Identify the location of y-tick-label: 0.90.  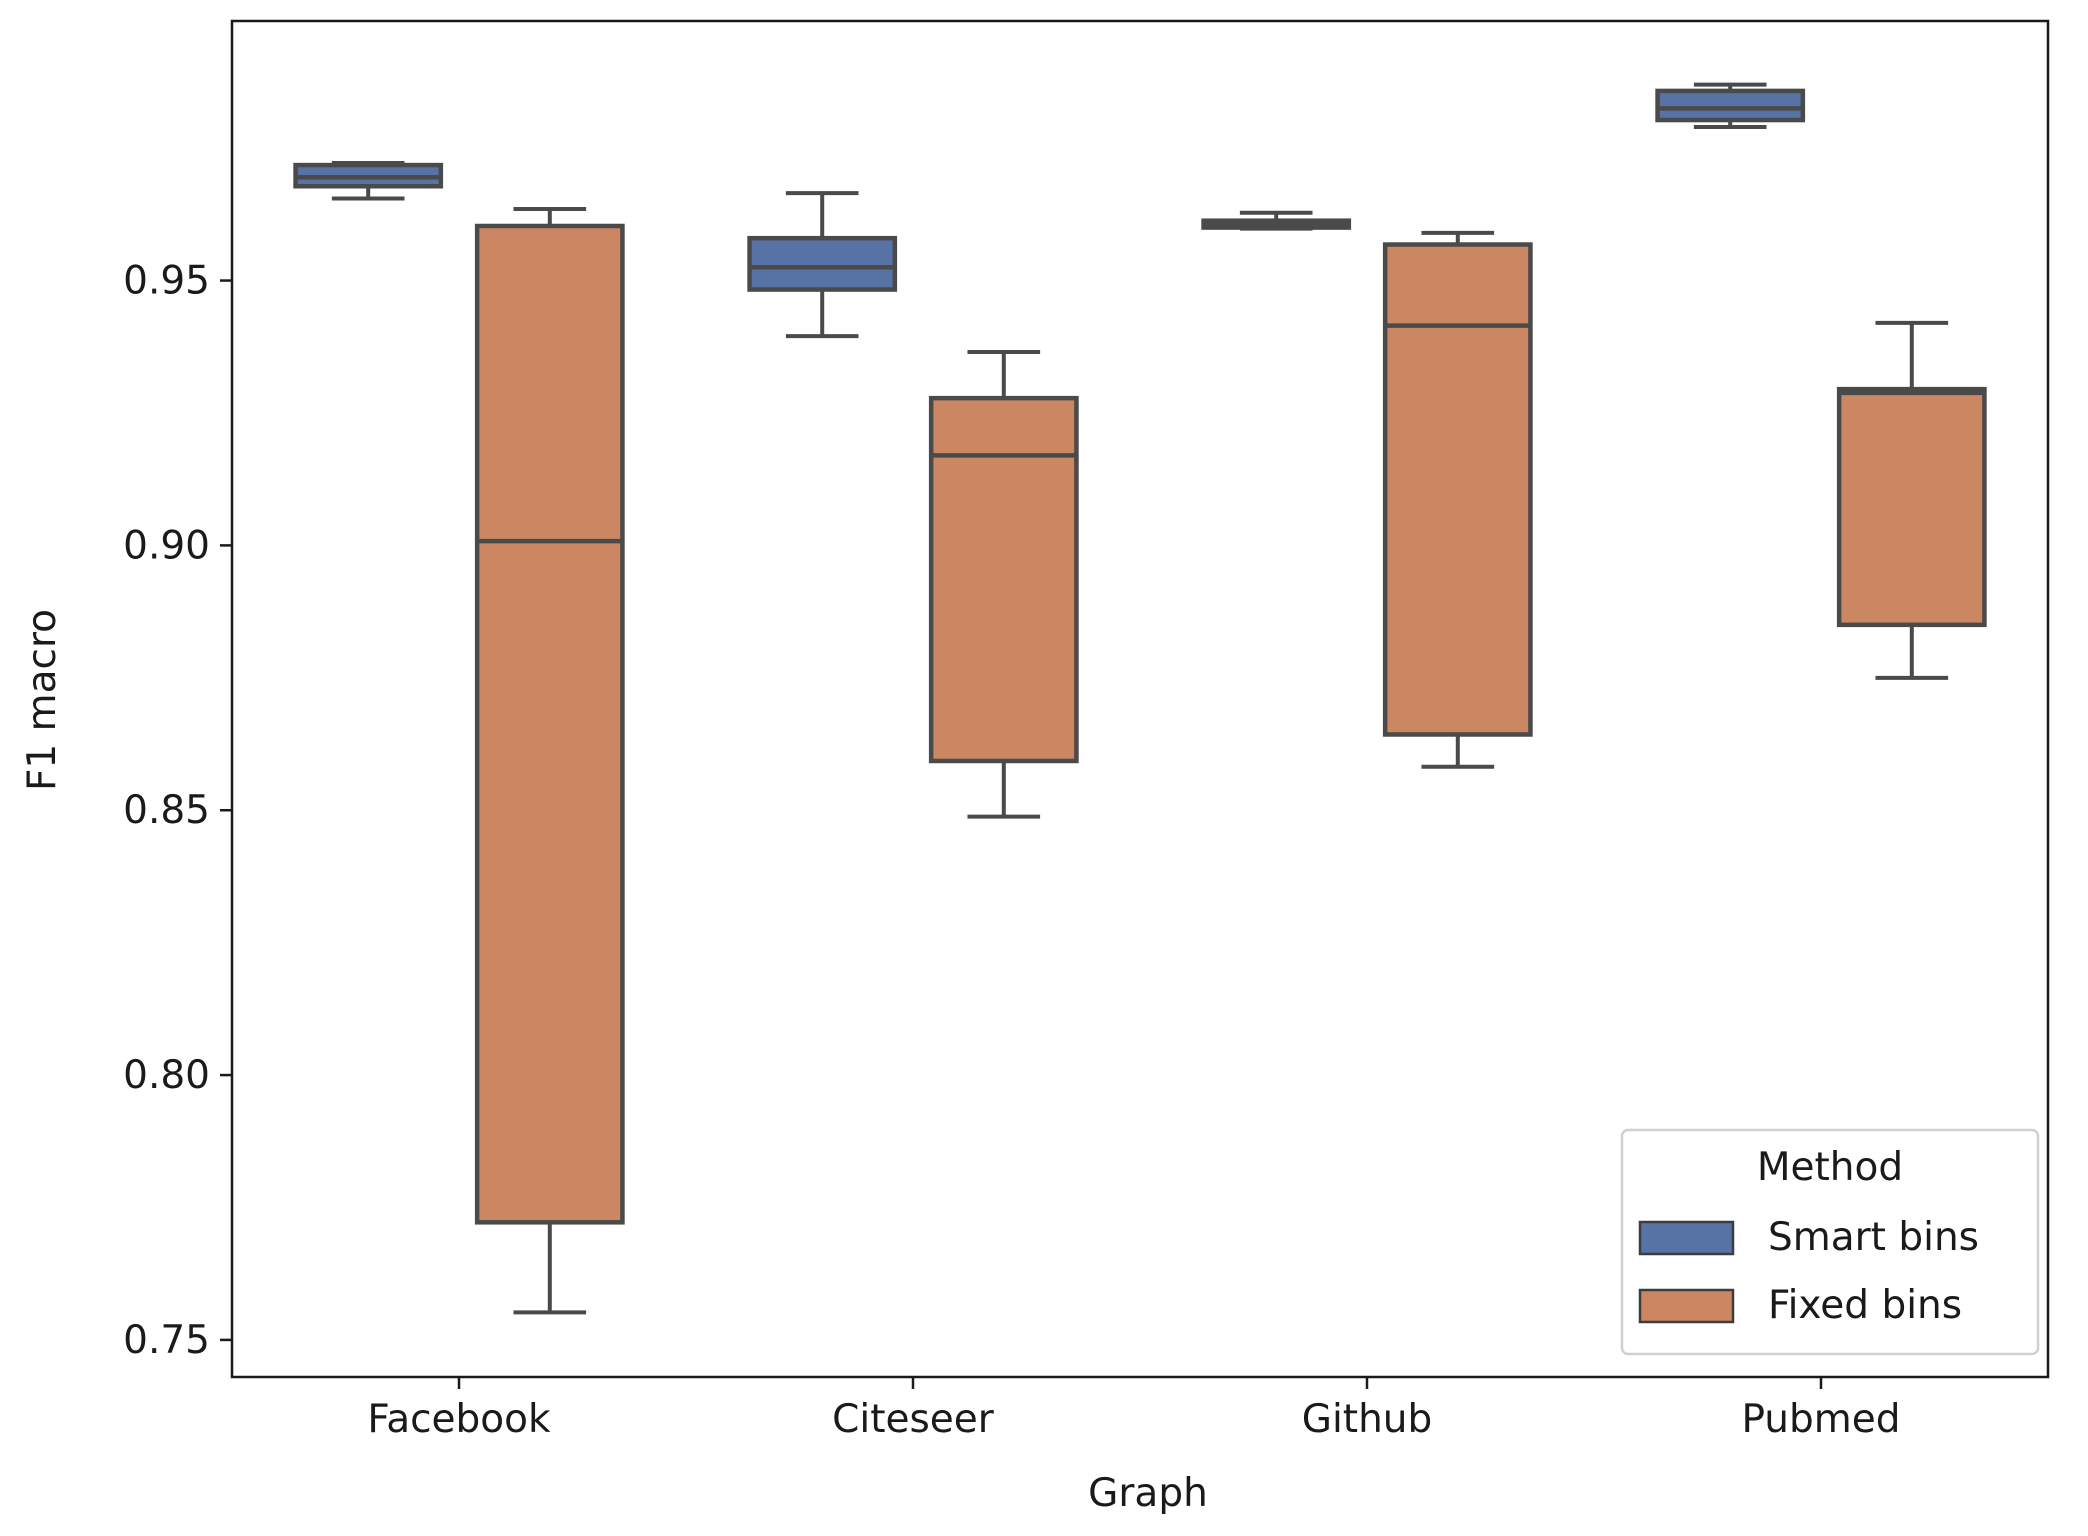
(166, 545).